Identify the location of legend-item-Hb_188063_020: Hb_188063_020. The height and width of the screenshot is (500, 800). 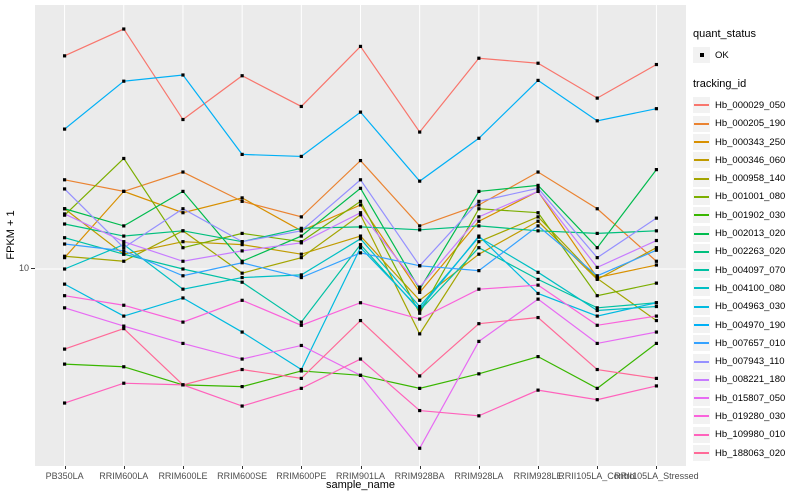
(746, 453).